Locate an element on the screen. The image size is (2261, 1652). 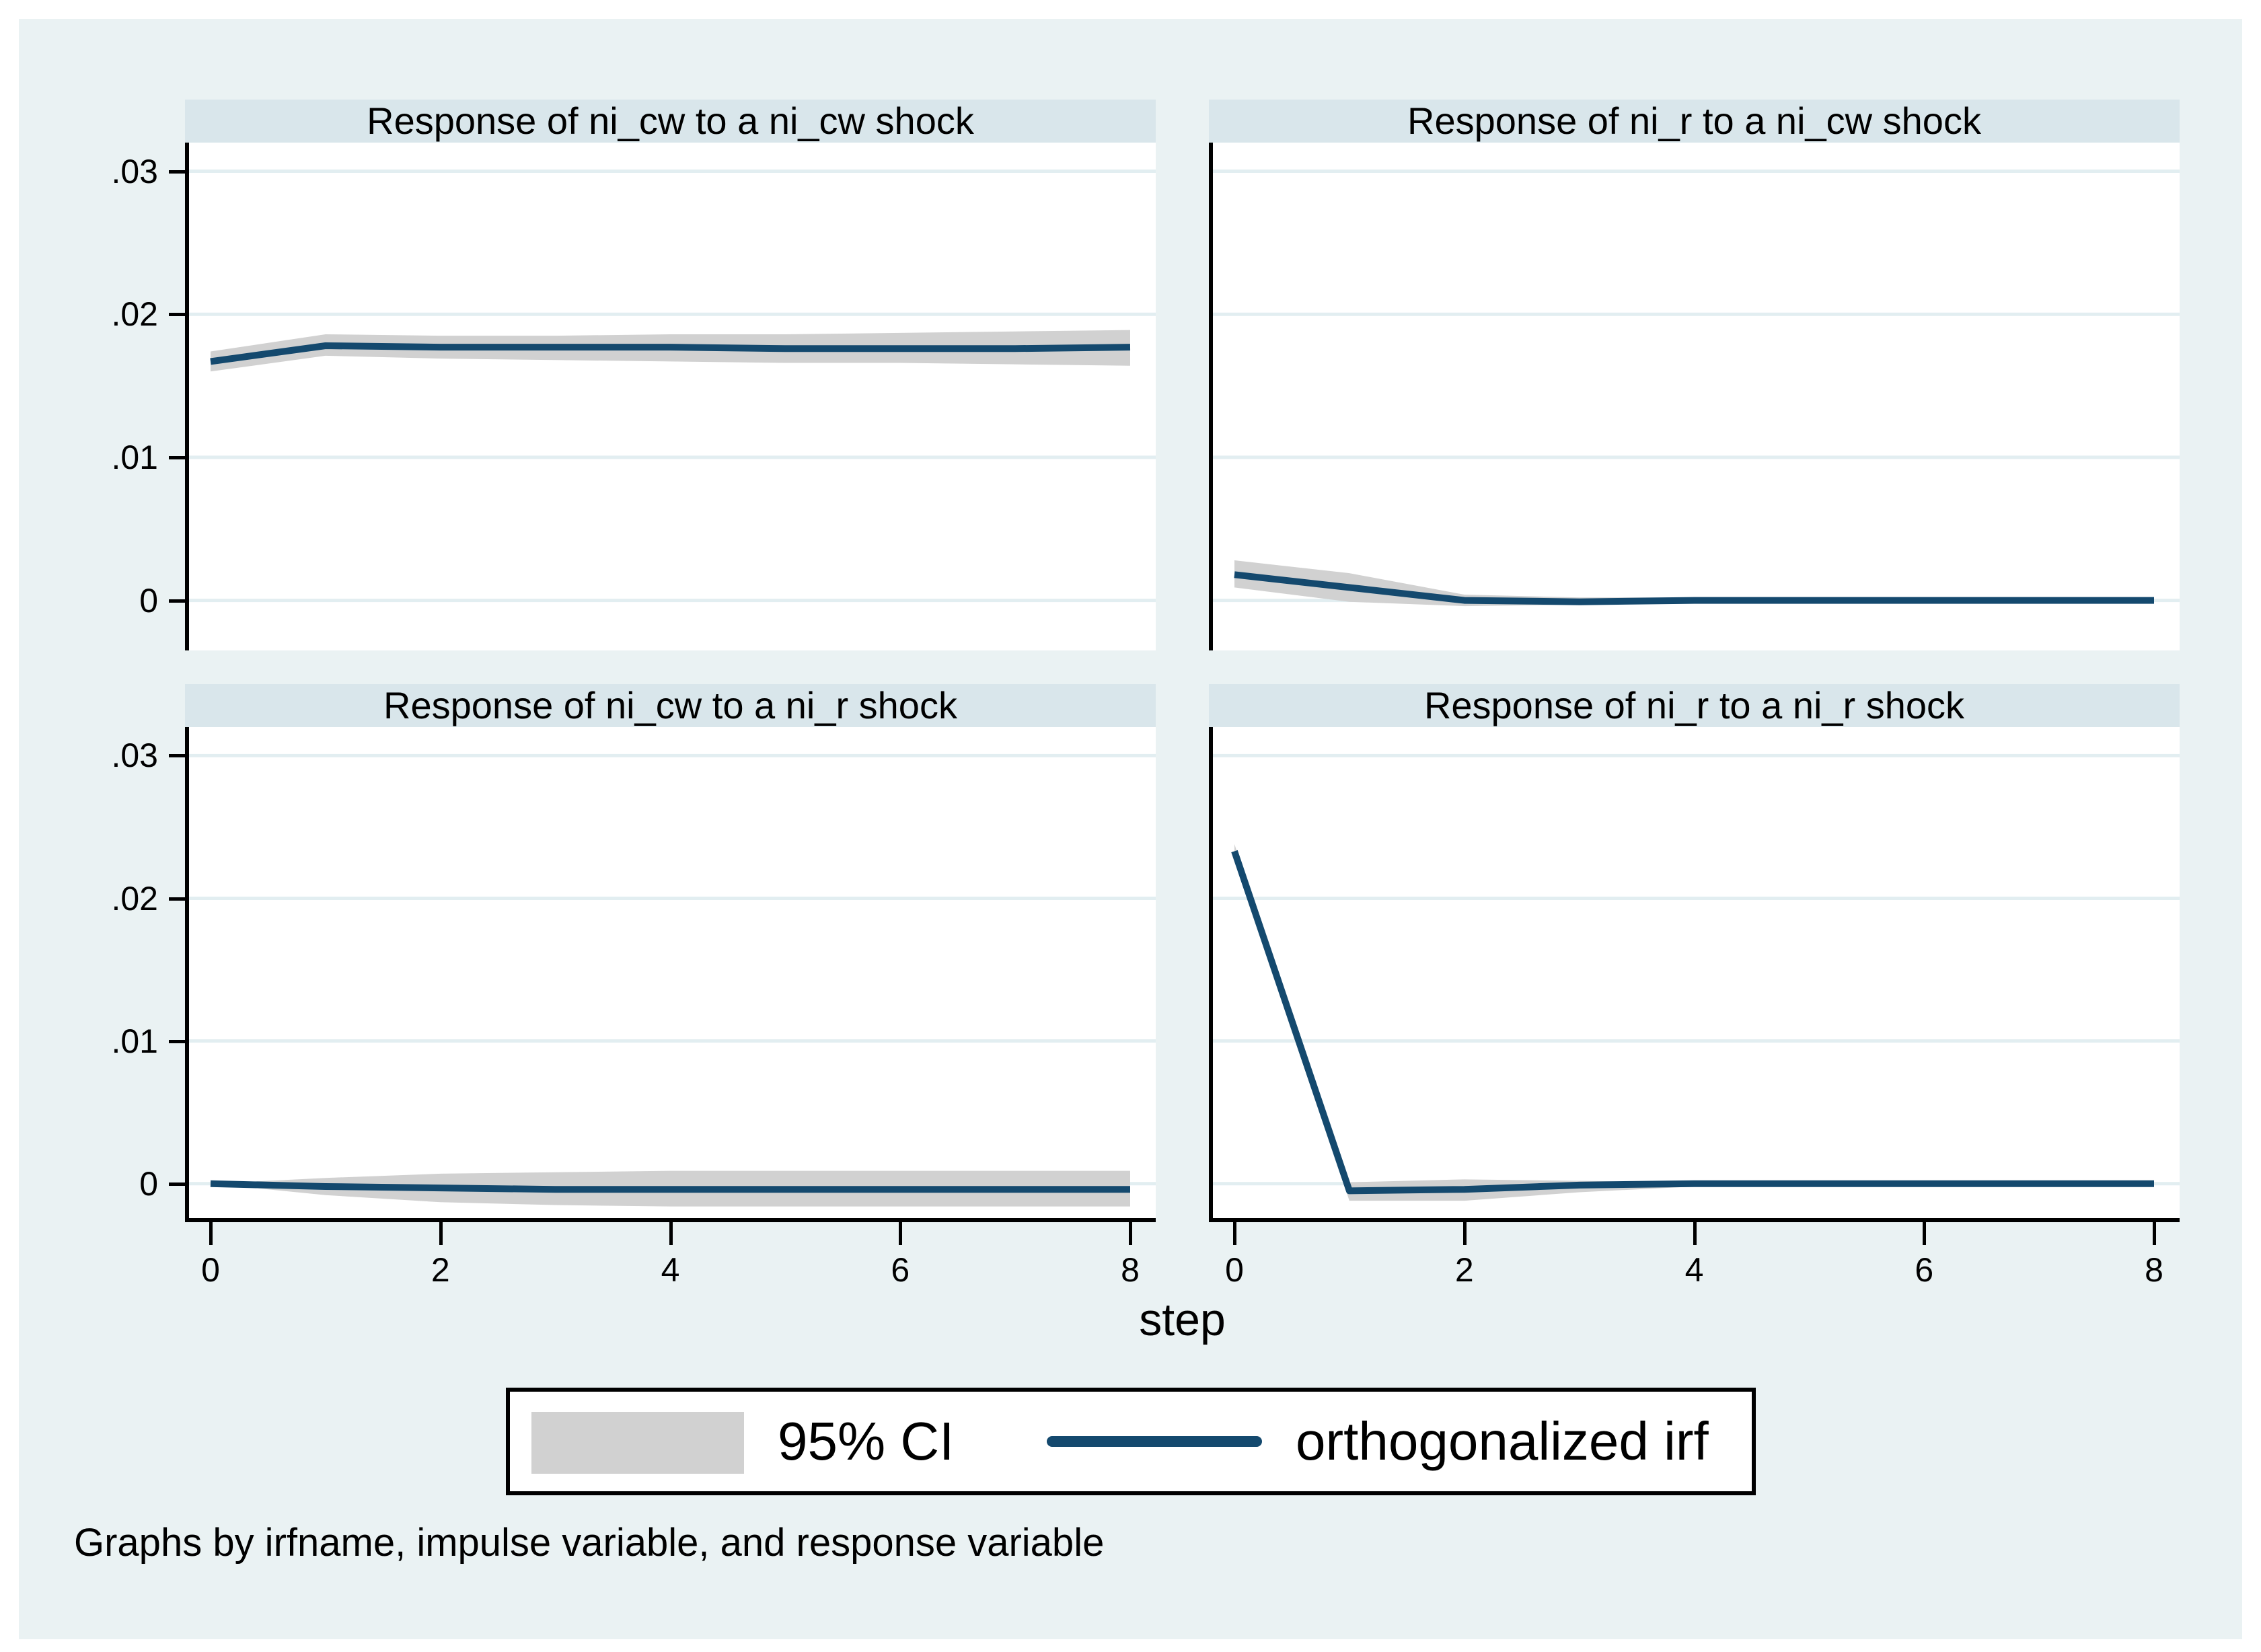
irf-chart-ni_cw-to-ni_r is located at coordinates (670, 980).